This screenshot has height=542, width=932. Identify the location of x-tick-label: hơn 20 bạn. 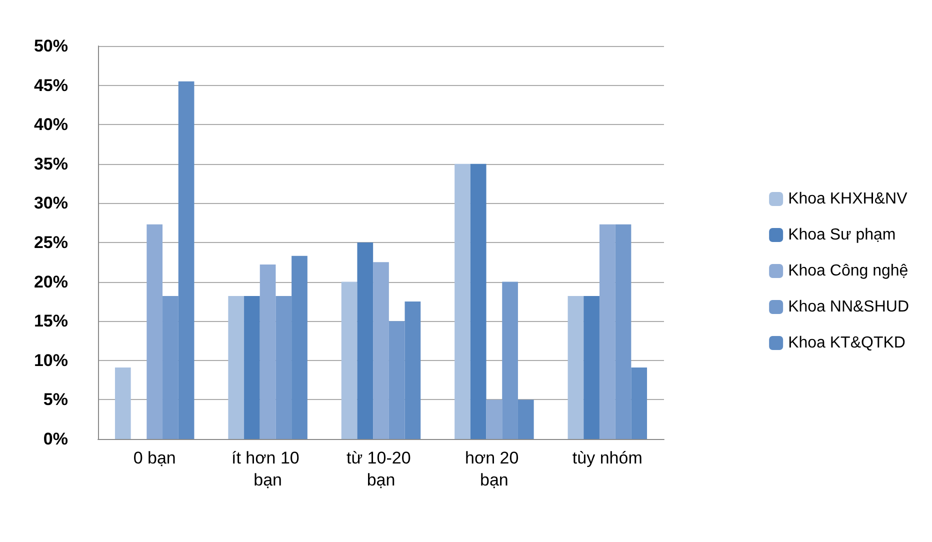
(494, 469).